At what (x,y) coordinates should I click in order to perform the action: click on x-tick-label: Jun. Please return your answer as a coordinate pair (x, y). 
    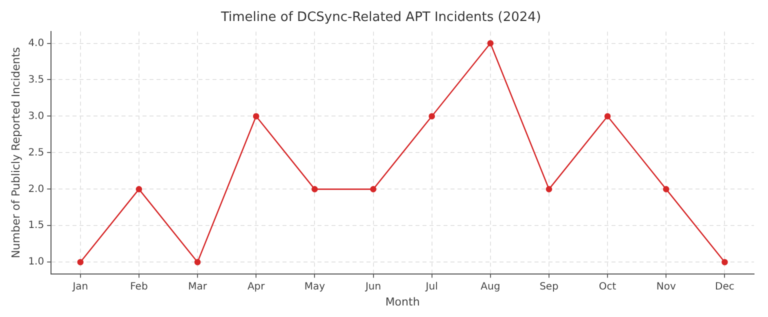
    Looking at the image, I should click on (373, 286).